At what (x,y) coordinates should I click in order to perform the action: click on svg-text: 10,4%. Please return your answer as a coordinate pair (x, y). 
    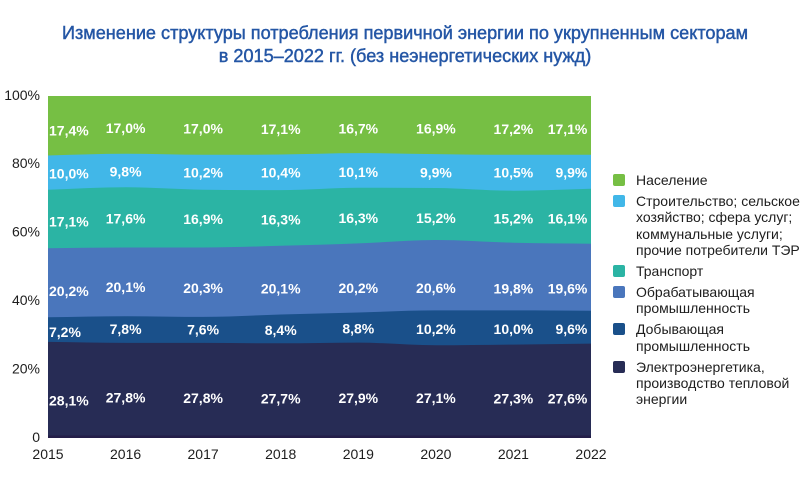
    Looking at the image, I should click on (281, 173).